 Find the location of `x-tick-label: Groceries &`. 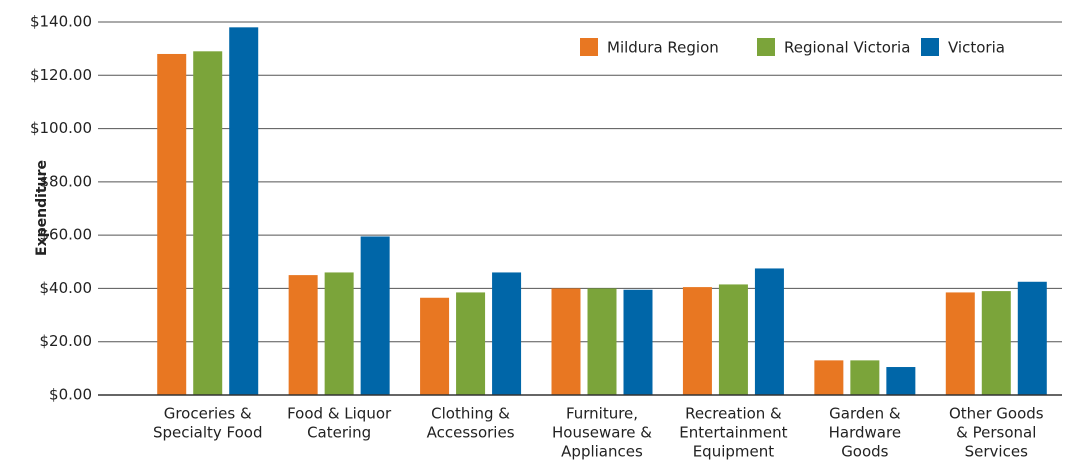

x-tick-label: Groceries & is located at coordinates (208, 414).